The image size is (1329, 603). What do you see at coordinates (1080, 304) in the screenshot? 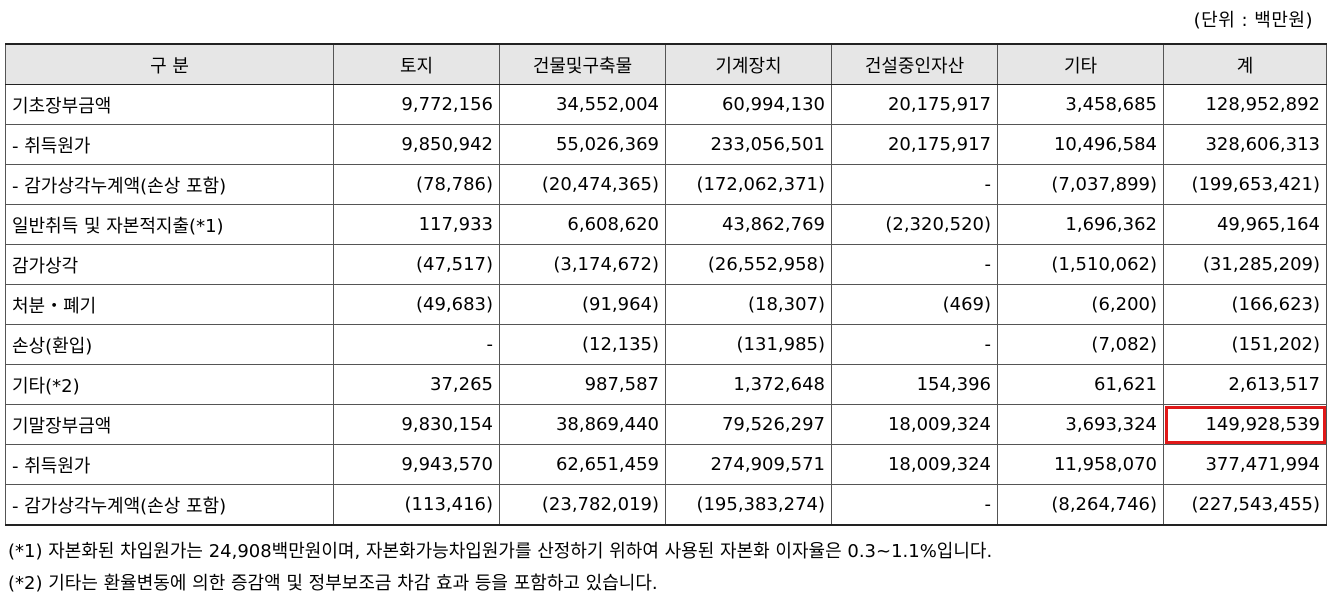
I see `table-cell: (6,200)` at bounding box center [1080, 304].